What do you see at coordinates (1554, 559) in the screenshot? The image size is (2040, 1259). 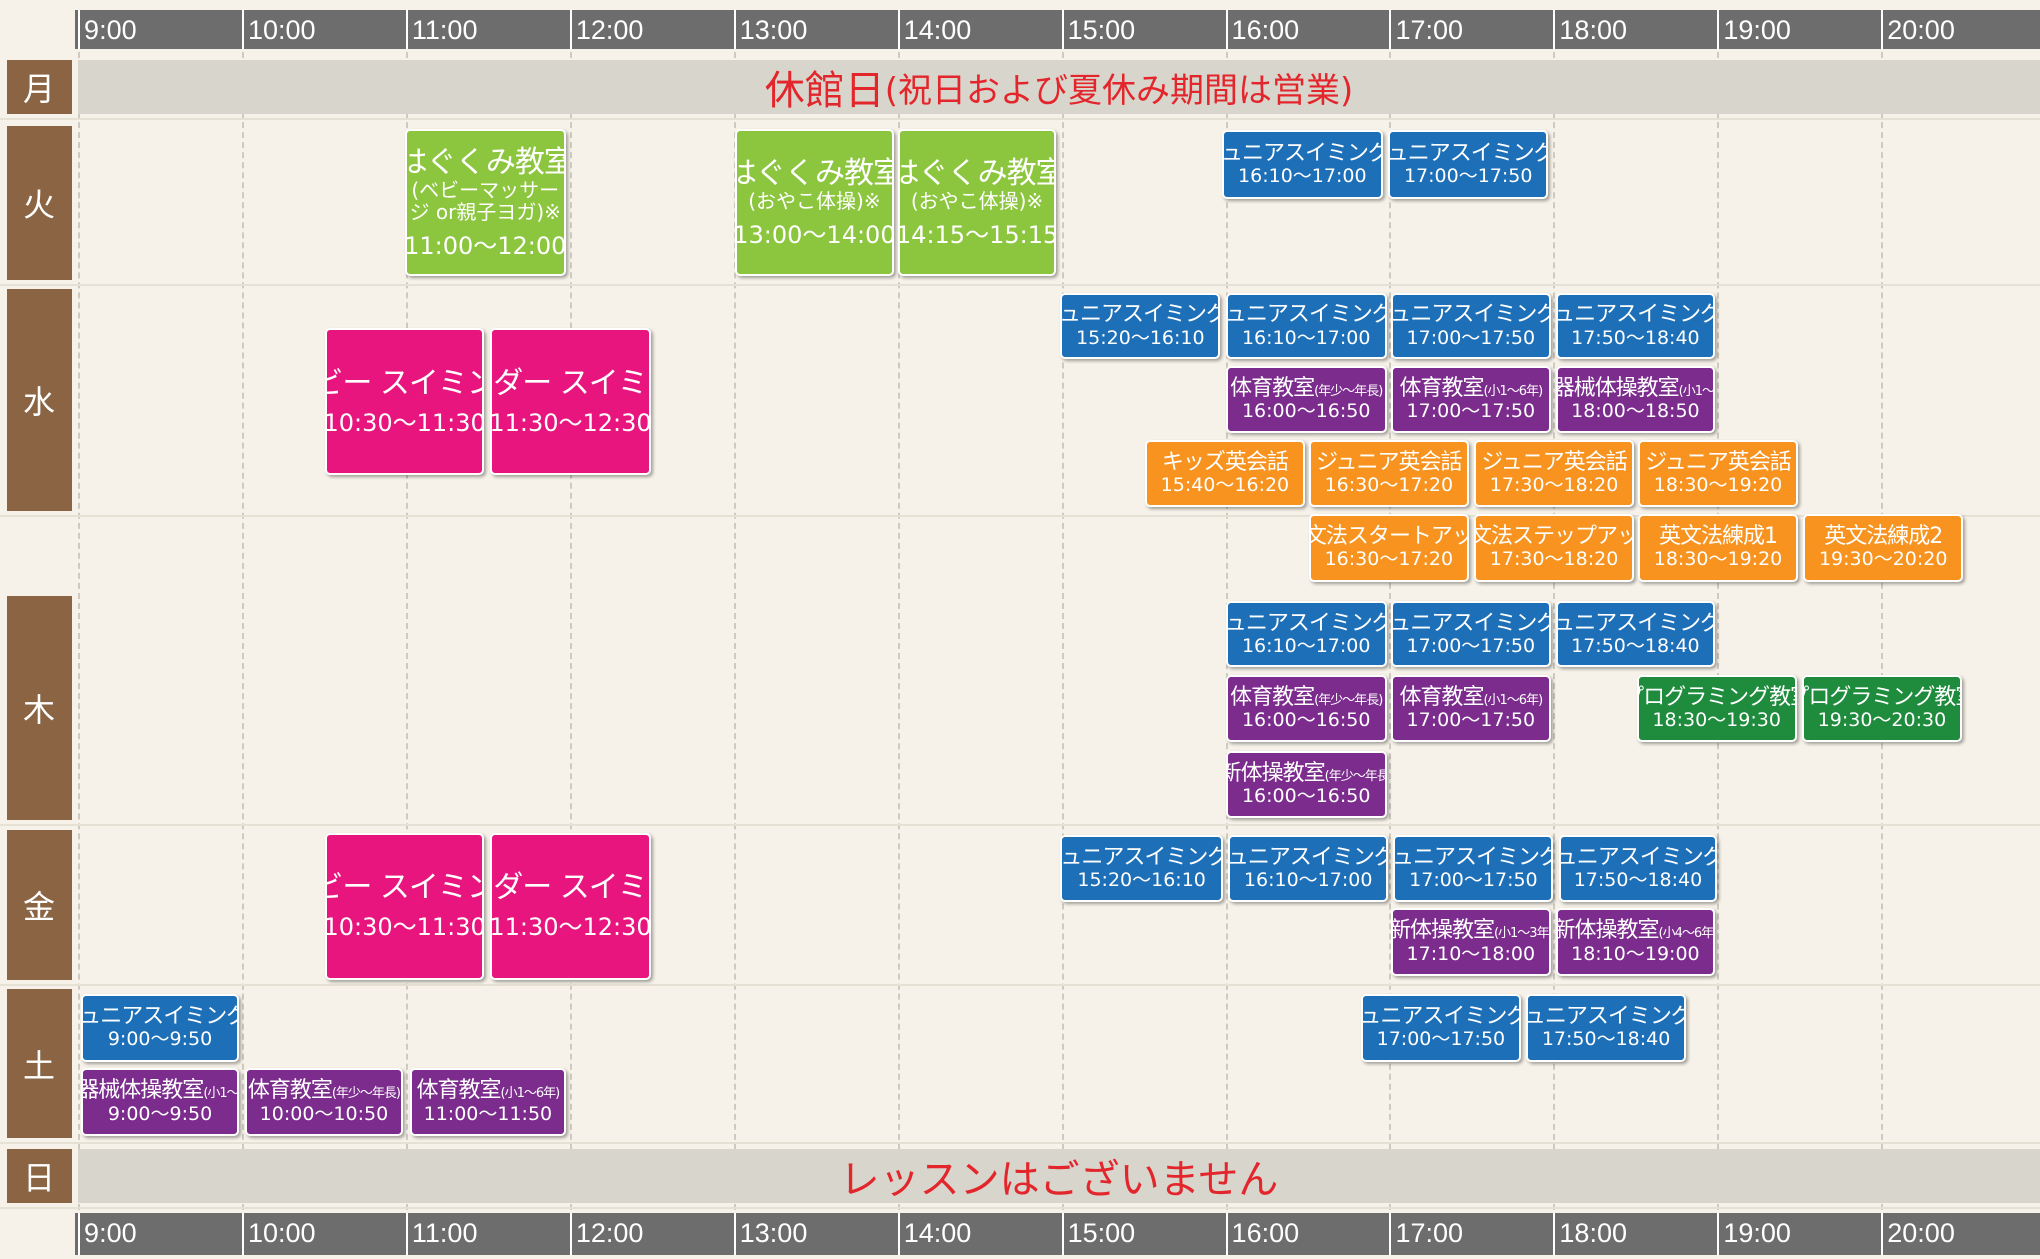 I see `lesson-time: 17:30〜18:20` at bounding box center [1554, 559].